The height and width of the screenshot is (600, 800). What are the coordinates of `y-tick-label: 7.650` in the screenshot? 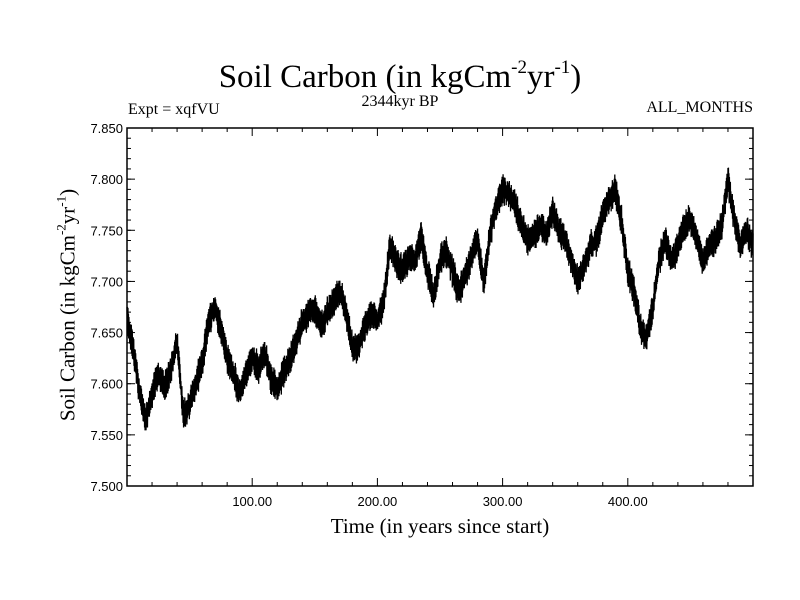 It's located at (106, 333).